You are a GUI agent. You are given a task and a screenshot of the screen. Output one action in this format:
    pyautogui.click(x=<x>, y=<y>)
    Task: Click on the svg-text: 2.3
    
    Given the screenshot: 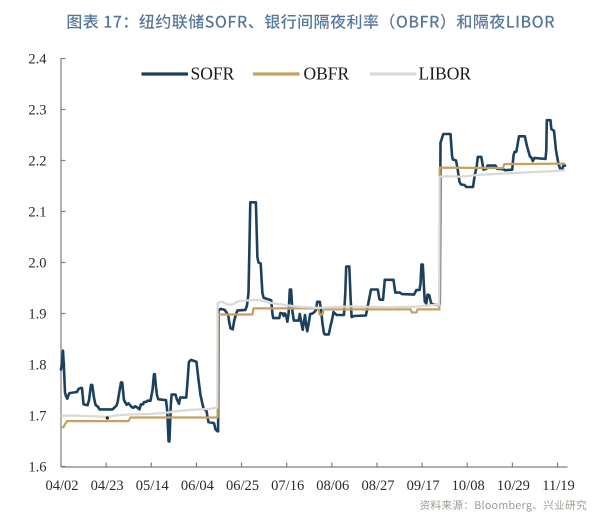 What is the action you would take?
    pyautogui.click(x=37, y=111)
    